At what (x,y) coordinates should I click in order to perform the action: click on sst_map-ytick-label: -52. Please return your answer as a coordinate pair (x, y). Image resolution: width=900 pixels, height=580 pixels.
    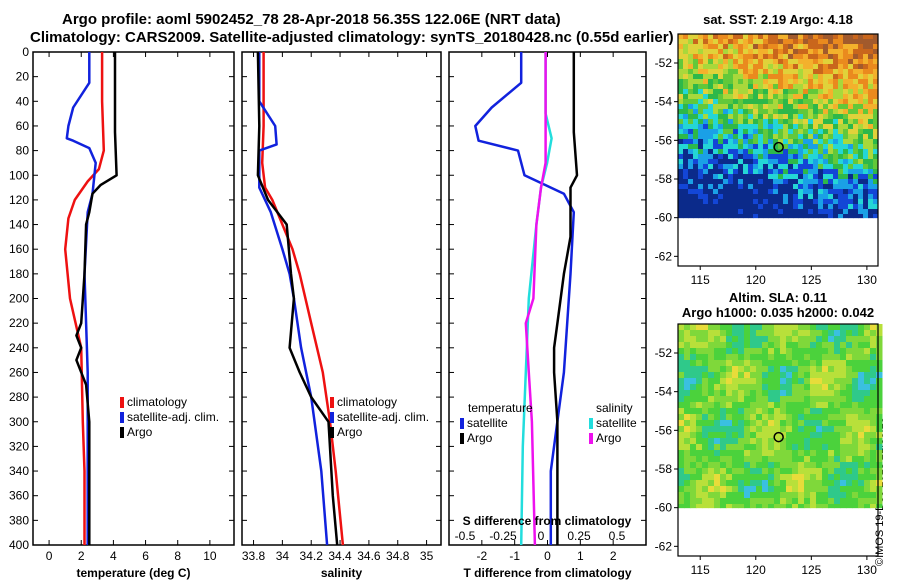
    Looking at the image, I should click on (664, 63).